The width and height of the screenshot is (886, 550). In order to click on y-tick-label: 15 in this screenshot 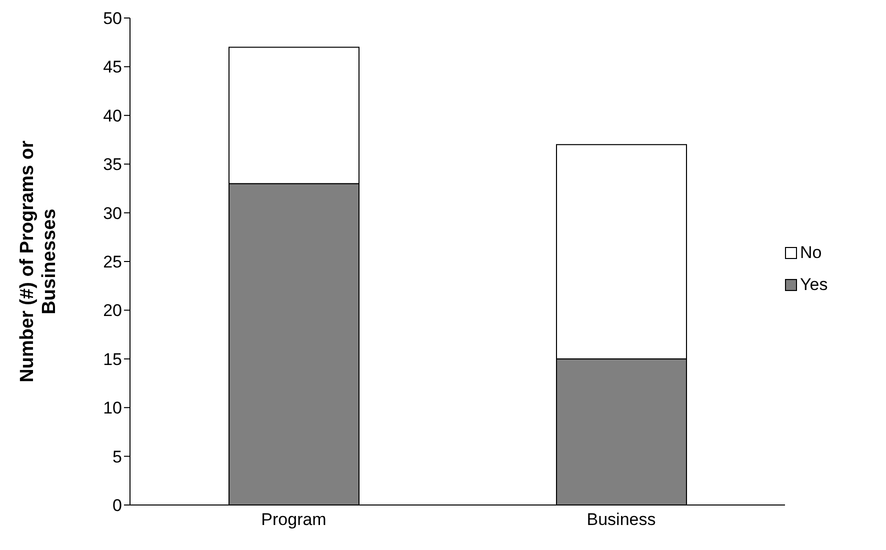, I will do `click(112, 359)`.